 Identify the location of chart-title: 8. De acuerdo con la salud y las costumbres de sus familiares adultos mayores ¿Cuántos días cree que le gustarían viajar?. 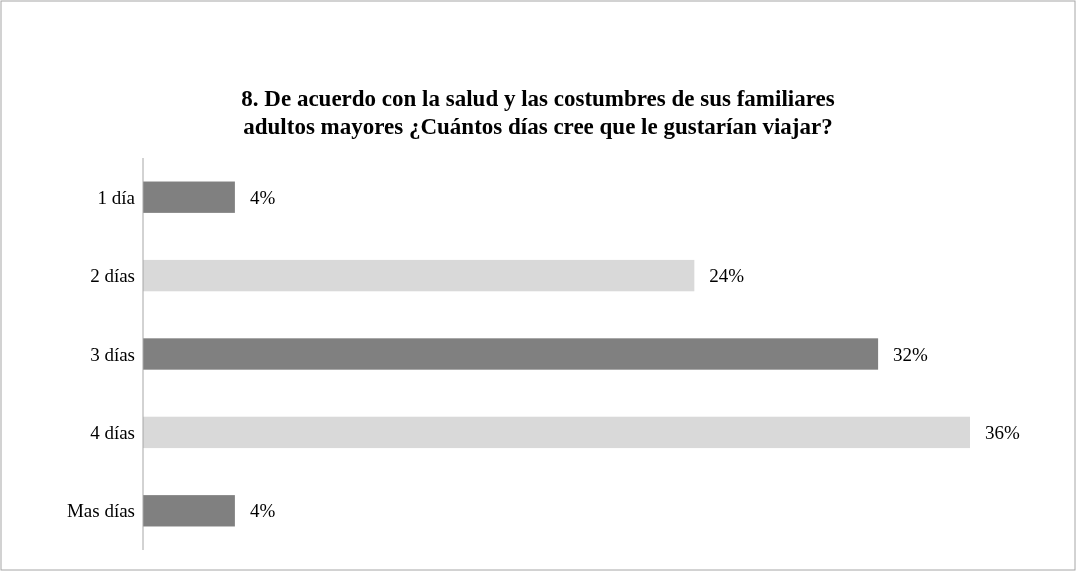
(538, 112).